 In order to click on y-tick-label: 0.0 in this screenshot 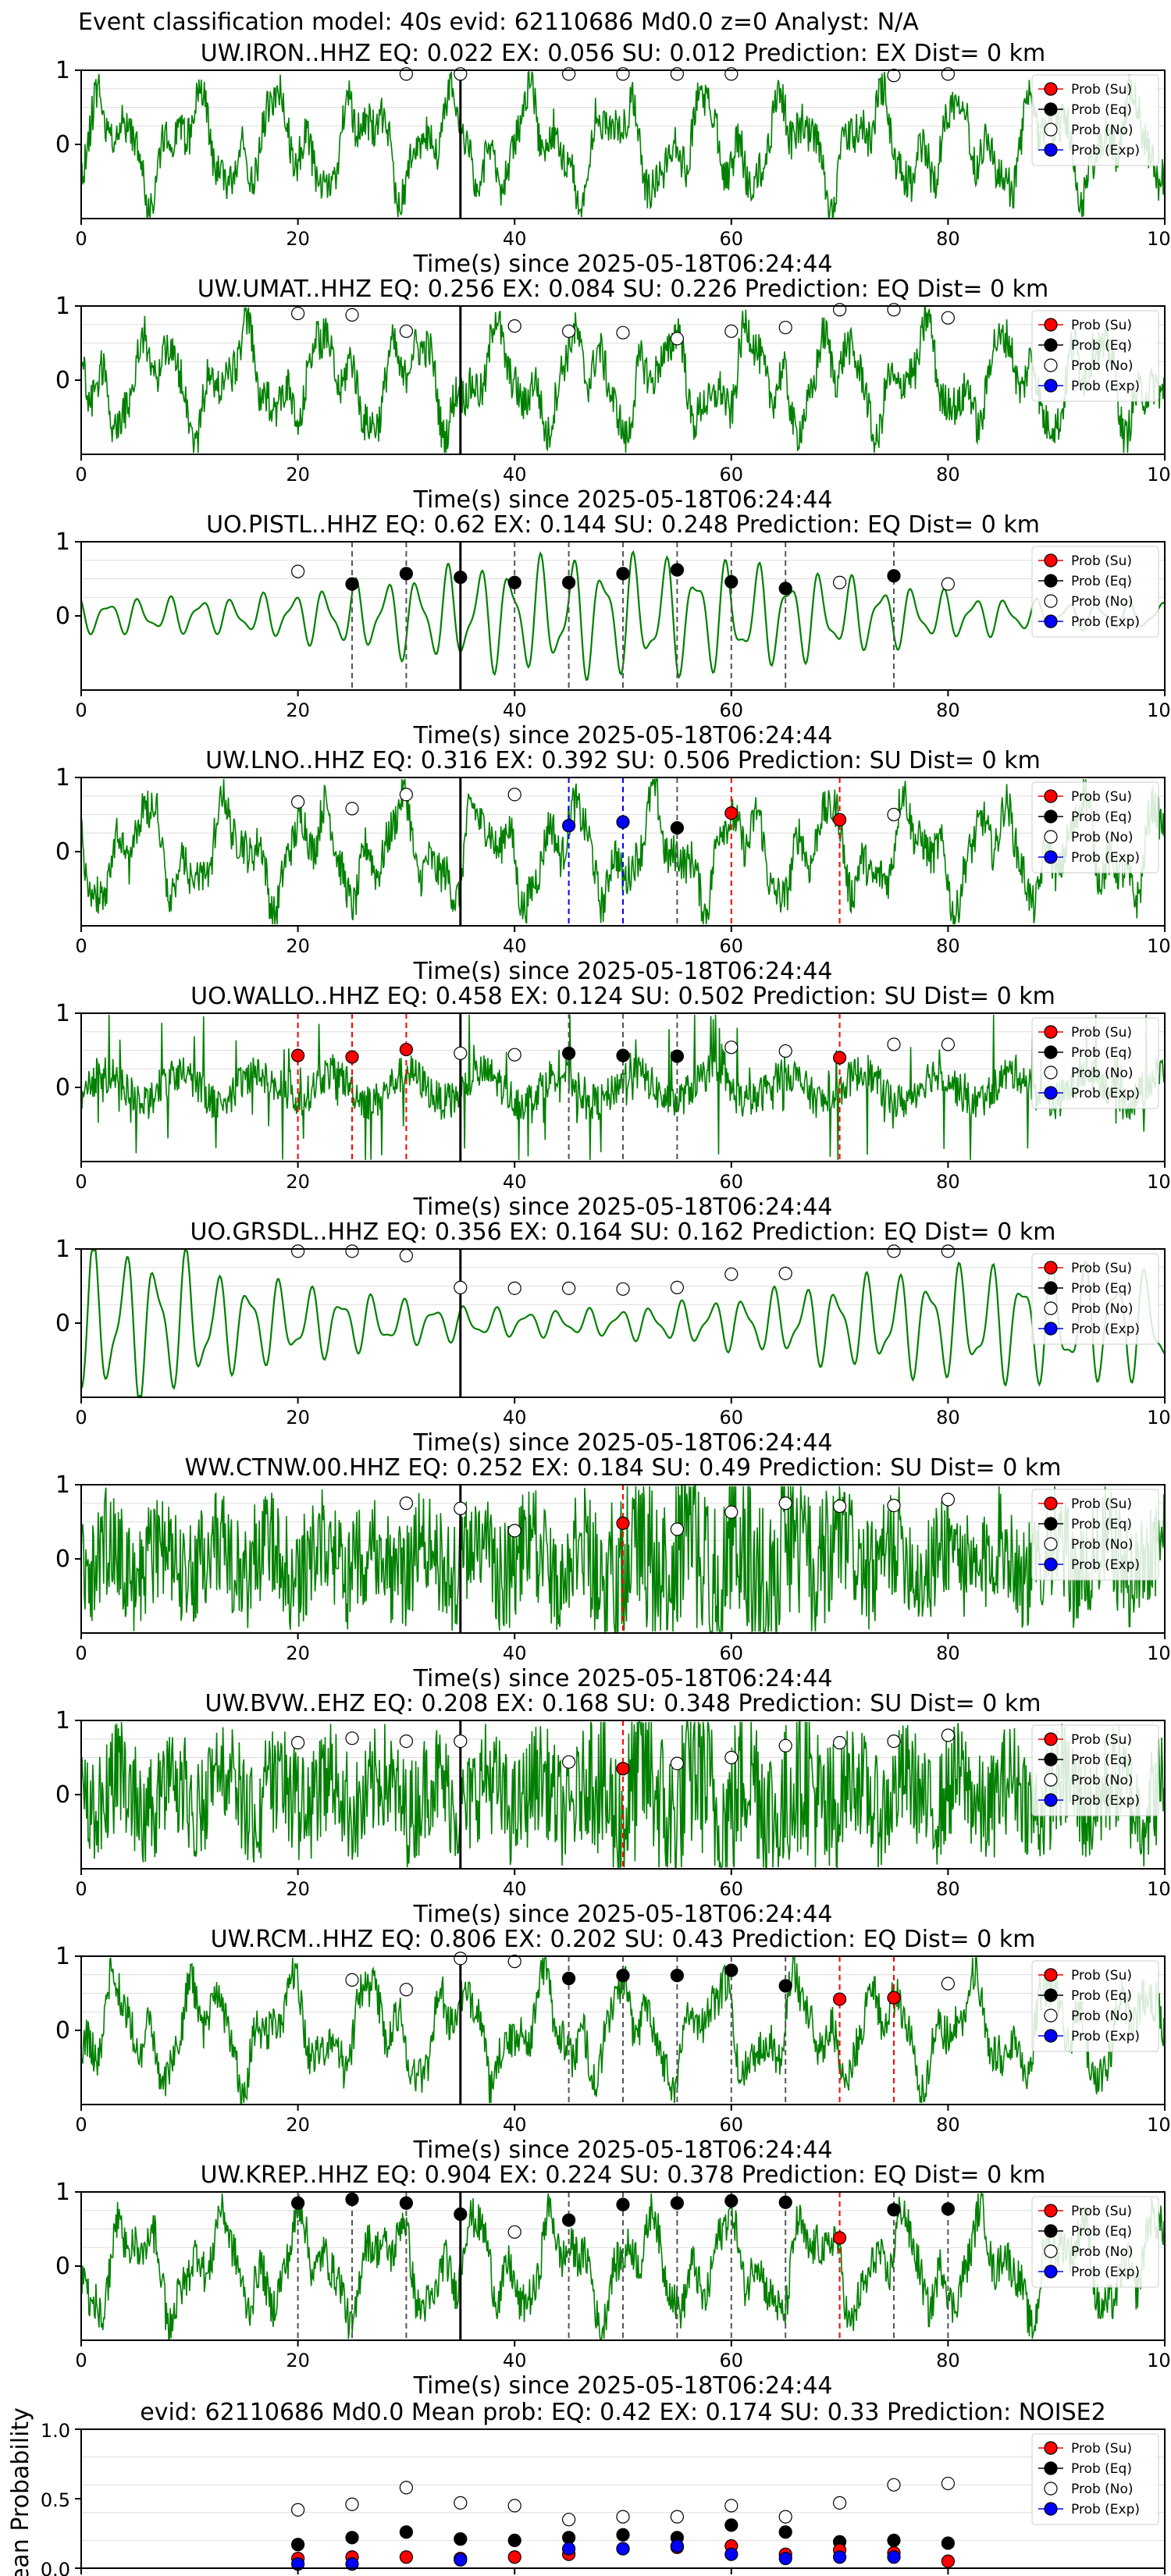, I will do `click(55, 2567)`.